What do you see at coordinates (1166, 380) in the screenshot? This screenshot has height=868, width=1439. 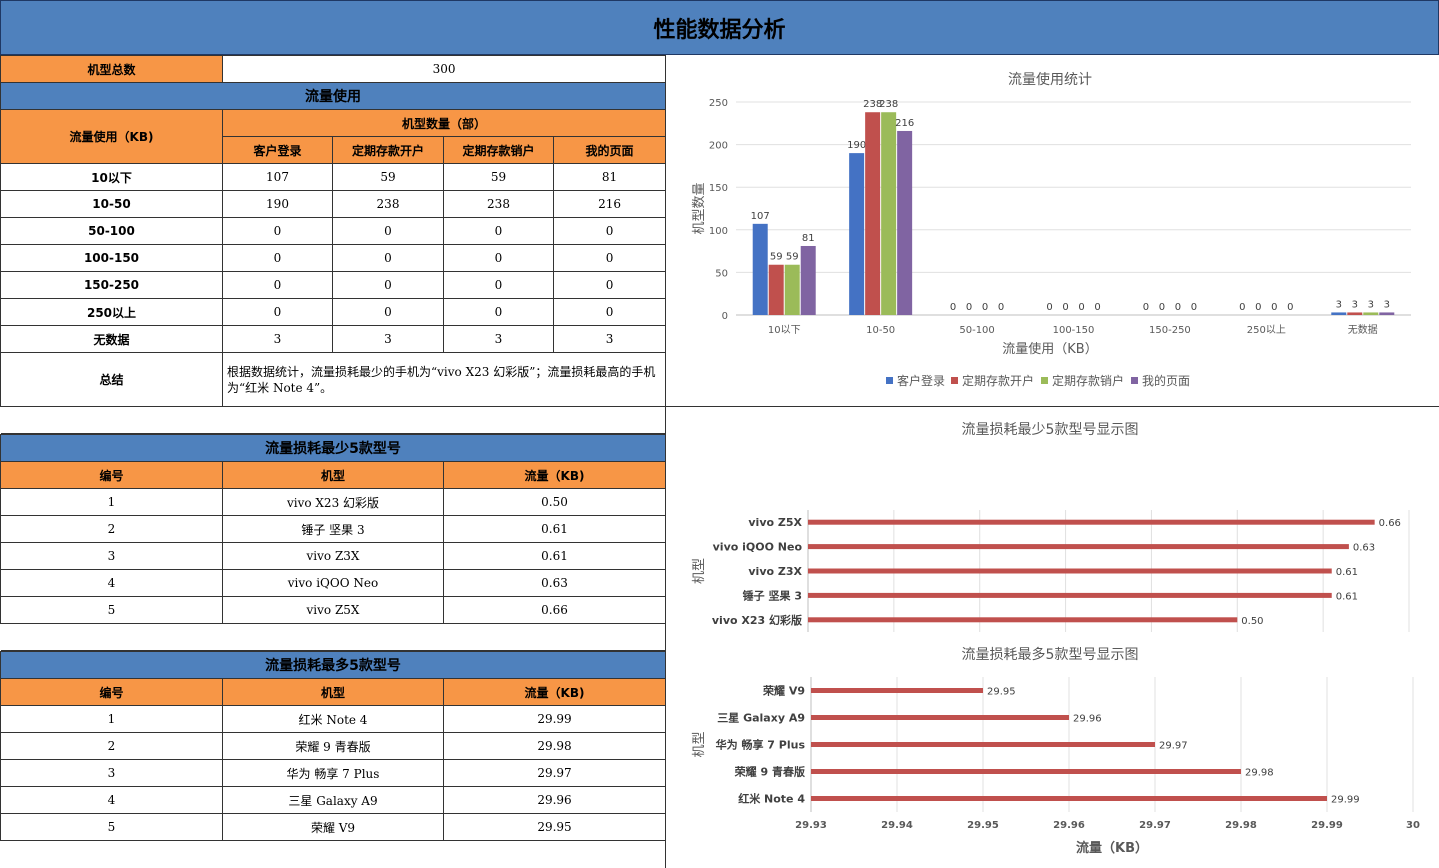 I see `legend-entry: 我的页面` at bounding box center [1166, 380].